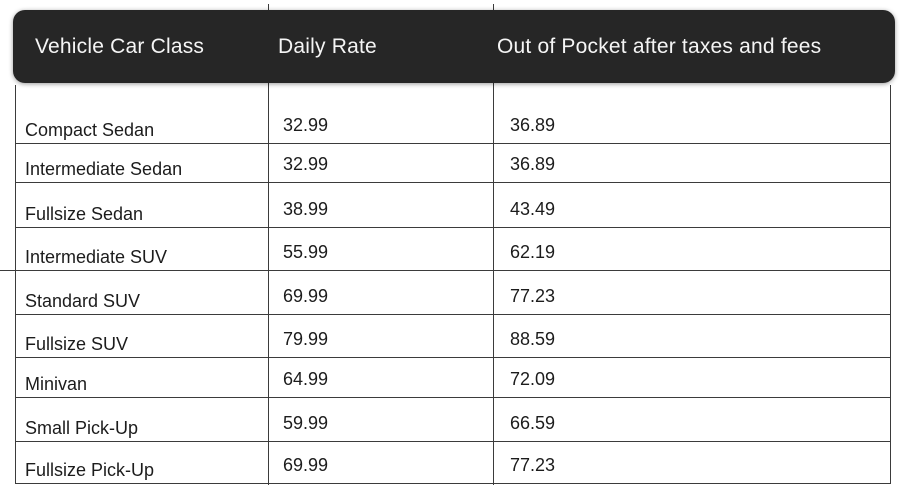 This screenshot has width=905, height=504. What do you see at coordinates (77, 344) in the screenshot?
I see `vehicle-class-cell: Fullsize SUV` at bounding box center [77, 344].